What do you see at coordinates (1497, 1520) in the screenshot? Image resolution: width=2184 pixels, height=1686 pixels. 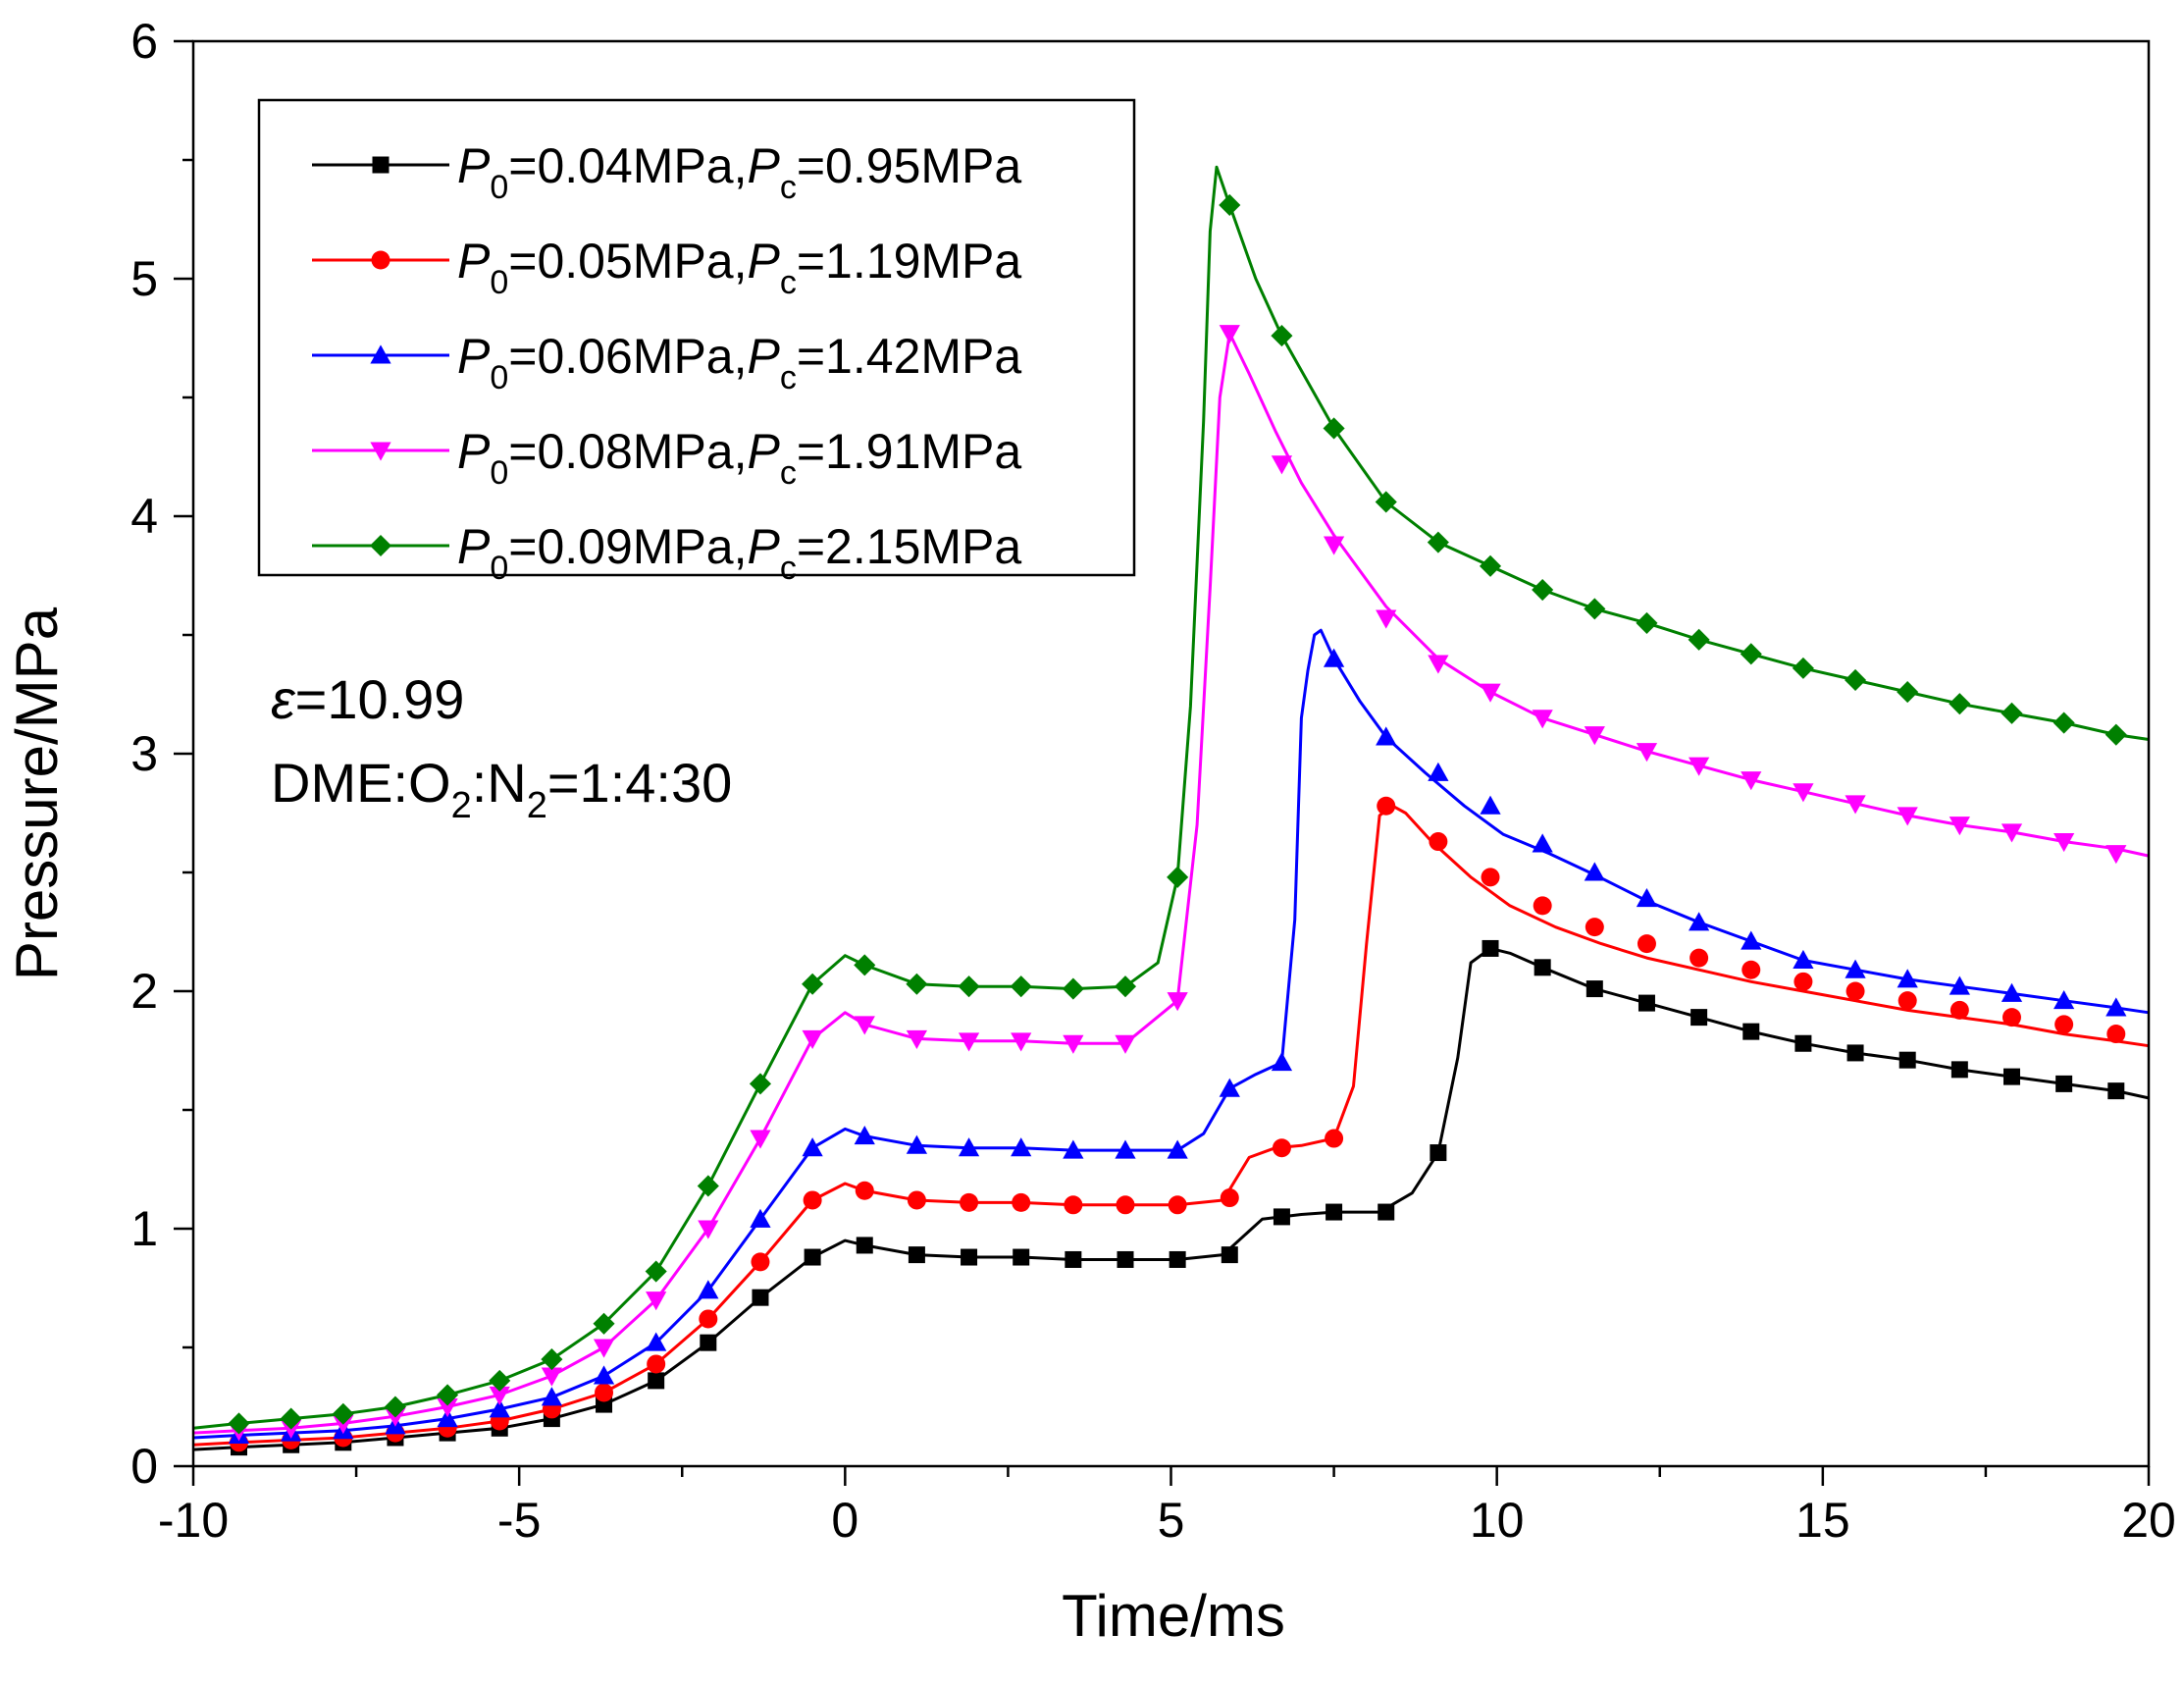 I see `x-tick-label: 10` at bounding box center [1497, 1520].